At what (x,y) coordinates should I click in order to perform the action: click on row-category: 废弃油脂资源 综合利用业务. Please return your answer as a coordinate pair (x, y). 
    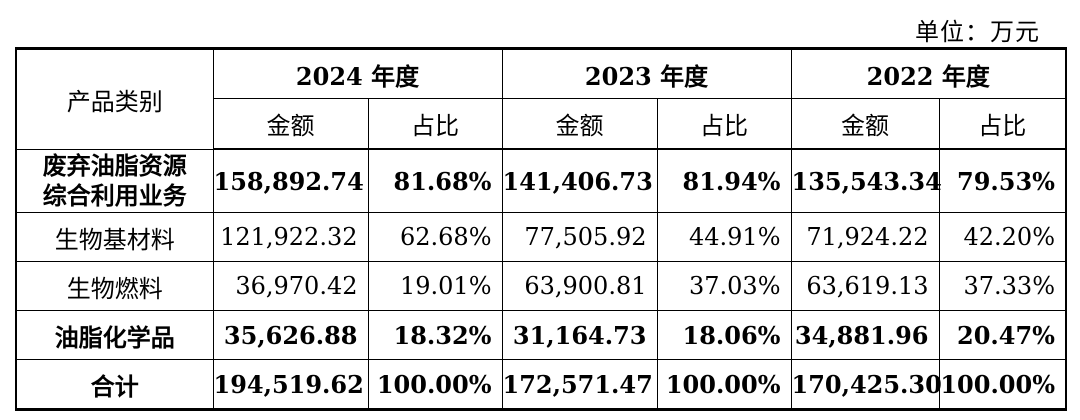
    Looking at the image, I should click on (114, 180).